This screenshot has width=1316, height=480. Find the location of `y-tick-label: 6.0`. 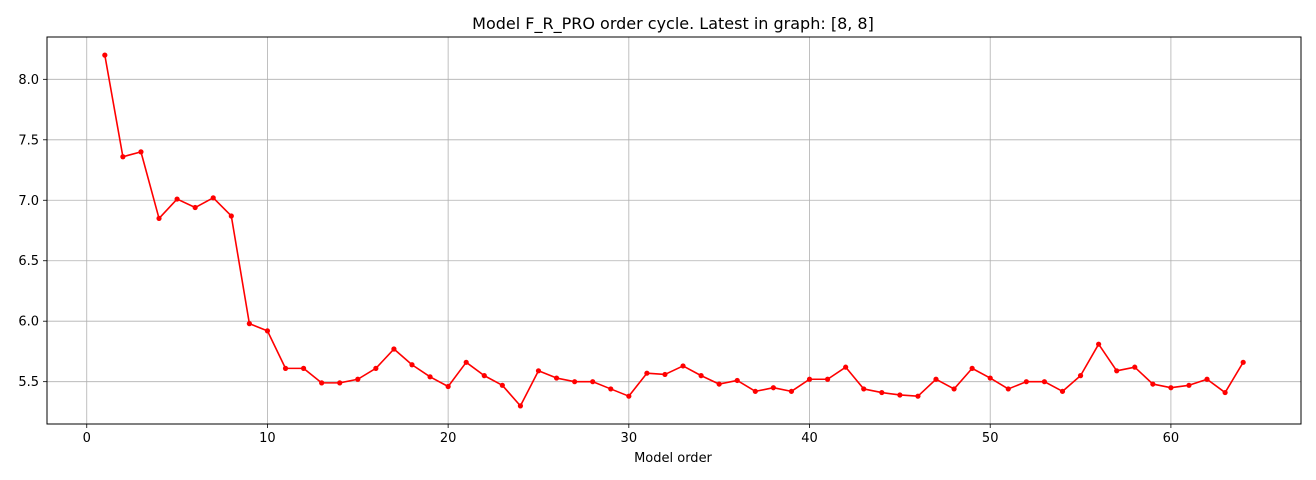

y-tick-label: 6.0 is located at coordinates (28, 322).